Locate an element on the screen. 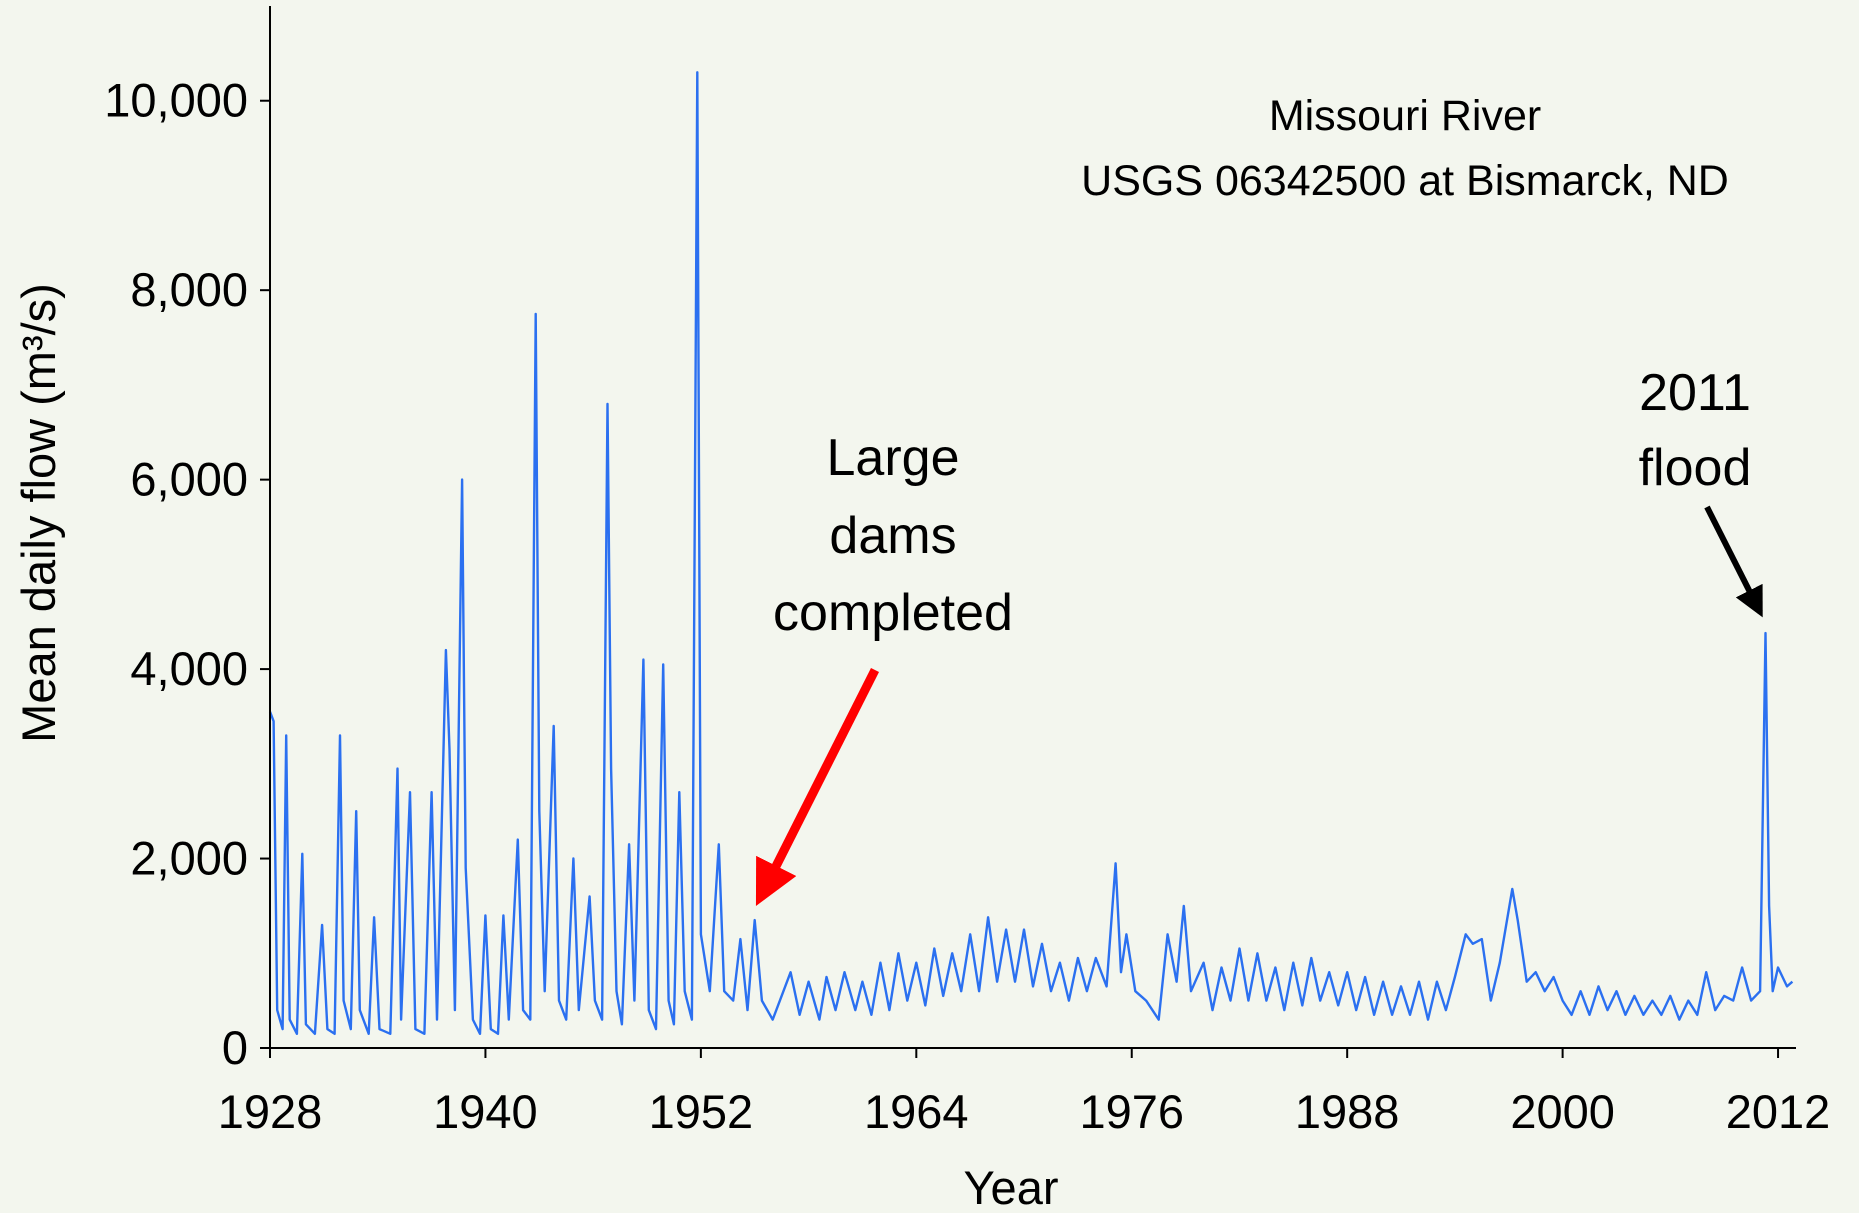  x-tick-label: 1952 is located at coordinates (701, 1111).